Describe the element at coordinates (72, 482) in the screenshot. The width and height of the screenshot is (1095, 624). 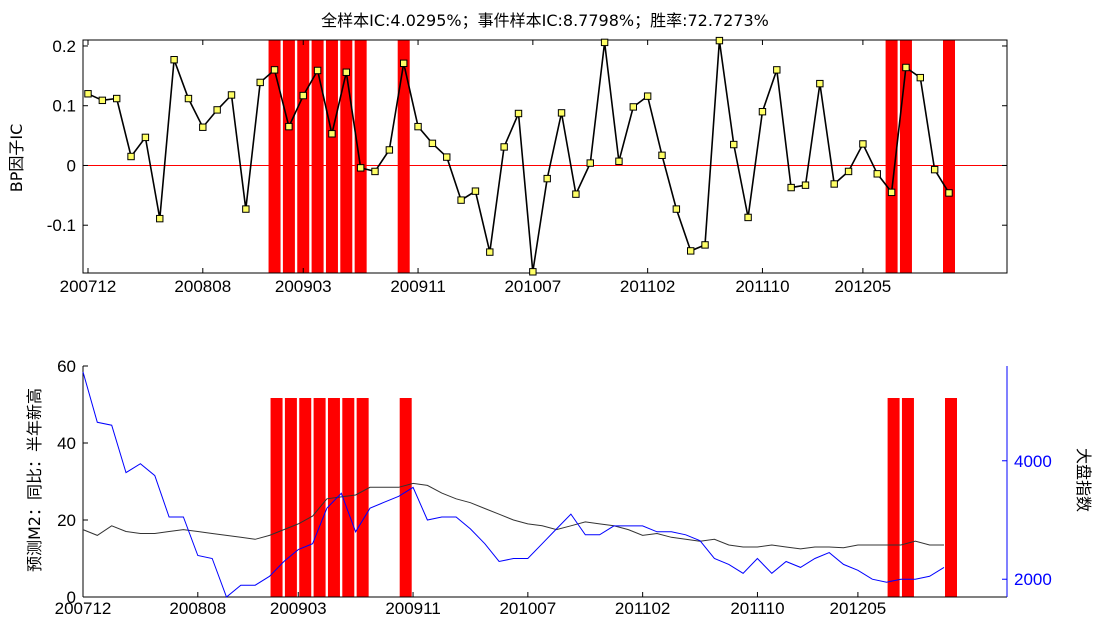
I see `m2-y-ticks: 0 20 40 60` at that location.